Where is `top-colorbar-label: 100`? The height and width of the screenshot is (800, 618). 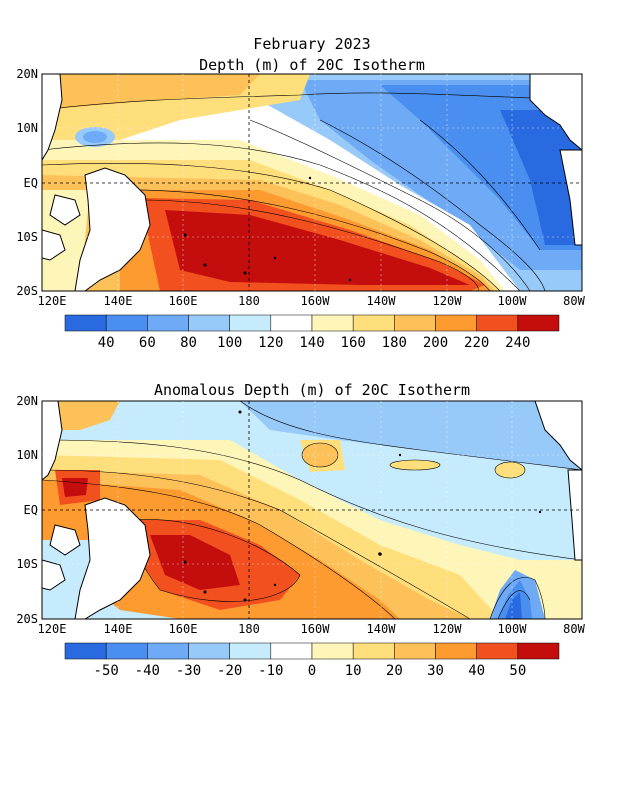
top-colorbar-label: 100 is located at coordinates (229, 343).